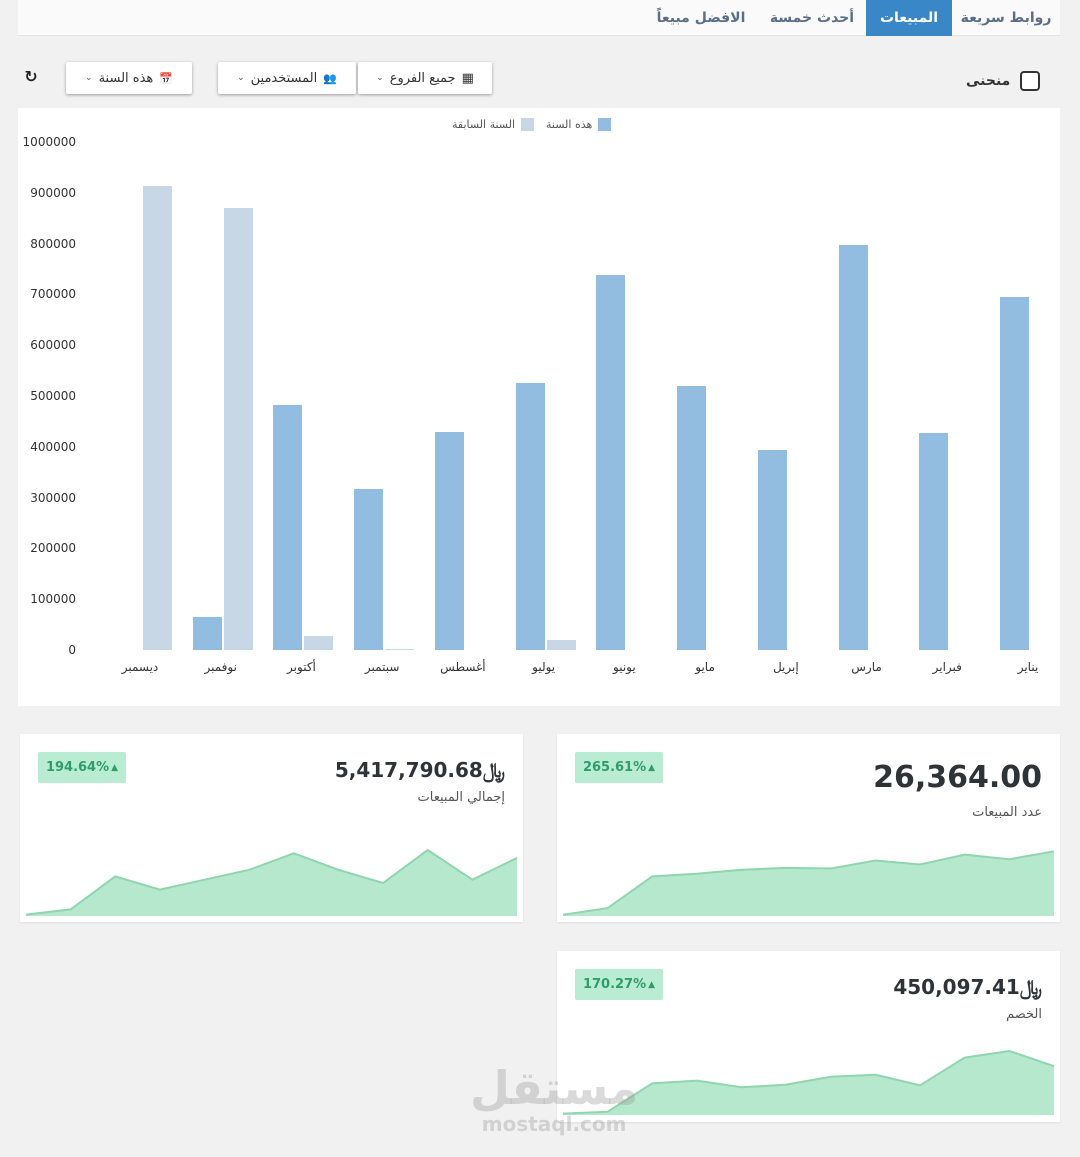 This screenshot has width=1080, height=1157. Describe the element at coordinates (544, 667) in the screenshot. I see `x-tick-label: يوليو` at that location.